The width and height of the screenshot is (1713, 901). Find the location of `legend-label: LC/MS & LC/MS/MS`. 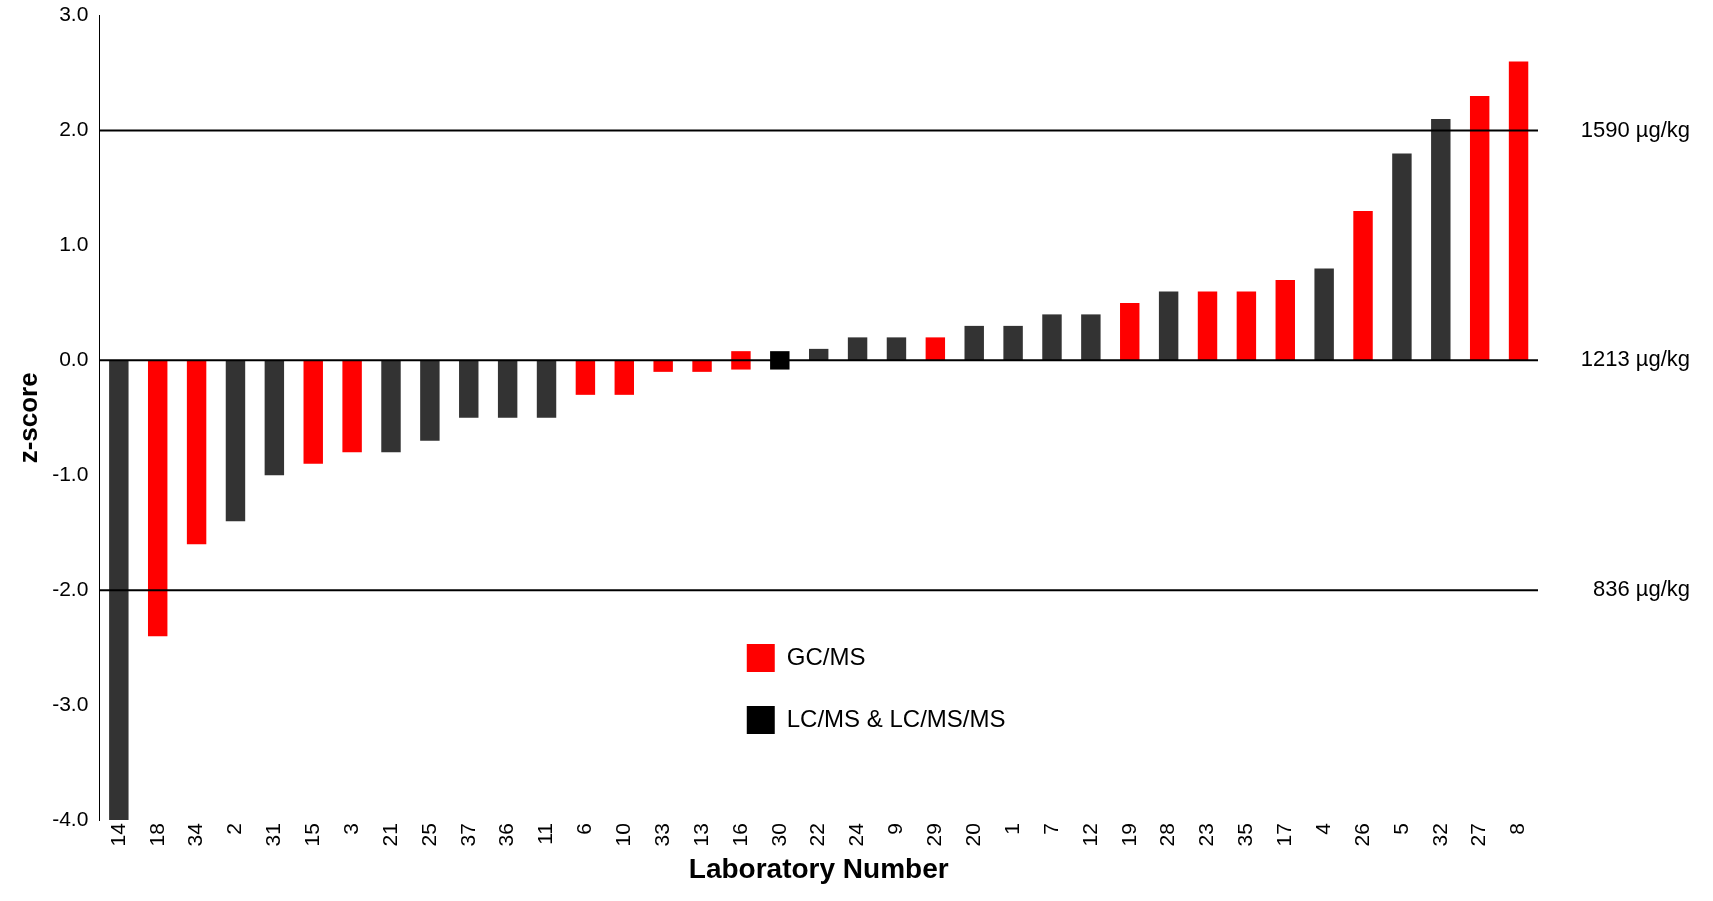

legend-label: LC/MS & LC/MS/MS is located at coordinates (896, 718).